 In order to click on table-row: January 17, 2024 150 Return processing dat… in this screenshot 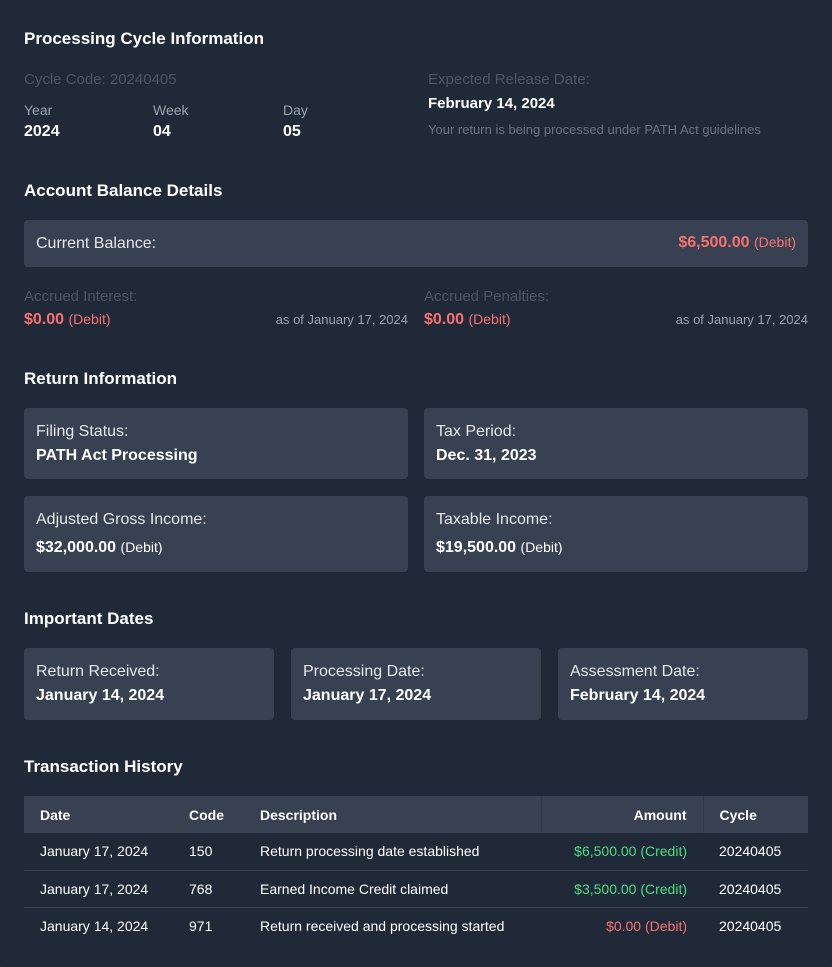, I will do `click(416, 851)`.